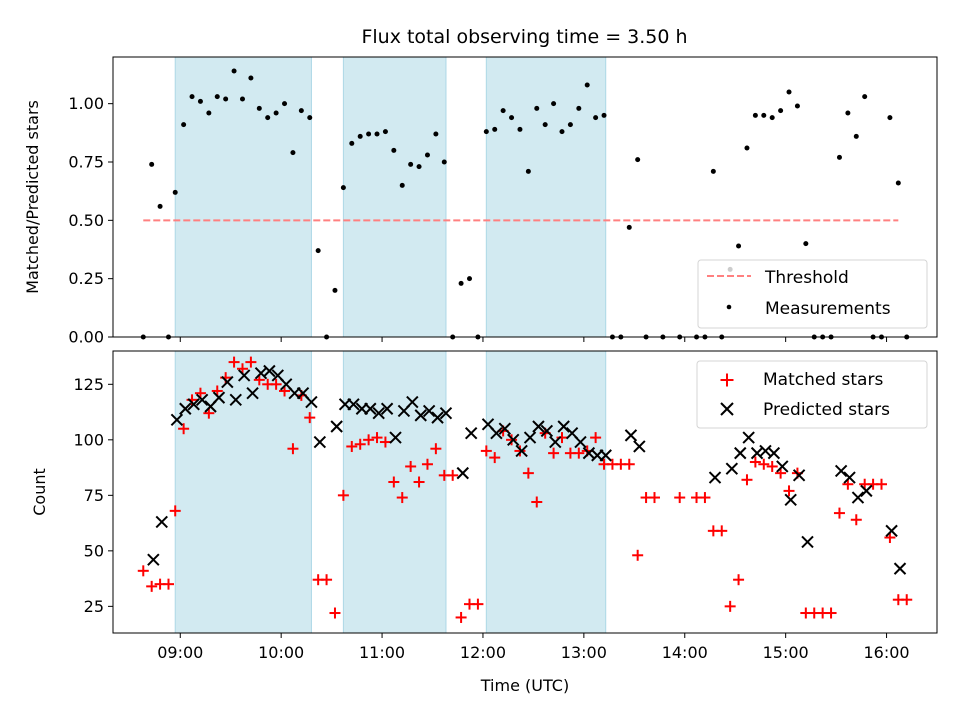 The image size is (960, 720). I want to click on x-tick-label-3: 12:00, so click(483, 652).